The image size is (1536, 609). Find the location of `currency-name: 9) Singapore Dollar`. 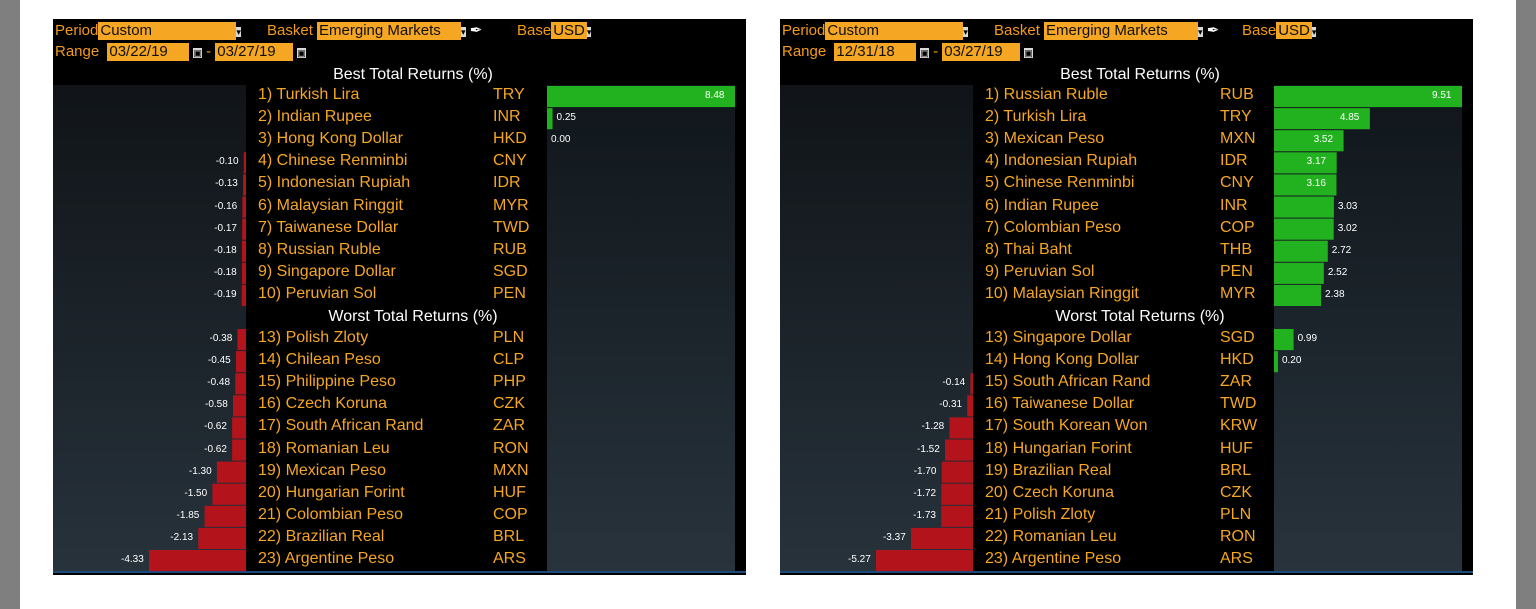

currency-name: 9) Singapore Dollar is located at coordinates (327, 271).